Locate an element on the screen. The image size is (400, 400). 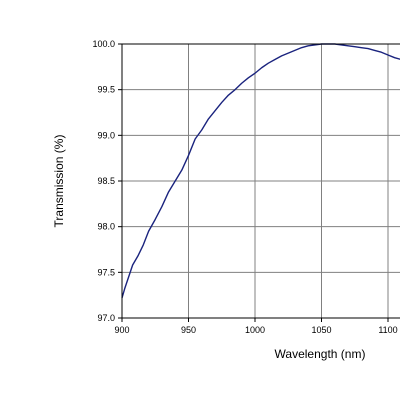
y-tick-label: 98.5 is located at coordinates (106, 181).